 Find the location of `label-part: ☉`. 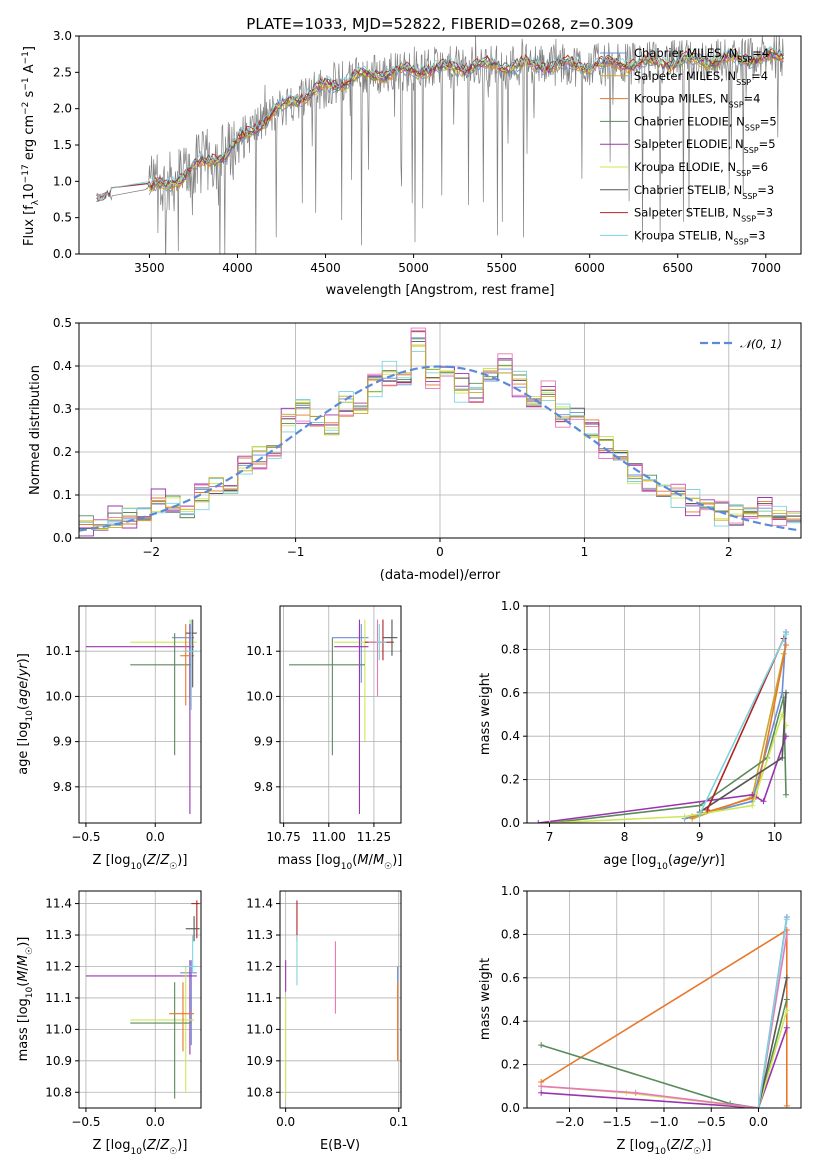

label-part: ☉ is located at coordinates (30, 951).